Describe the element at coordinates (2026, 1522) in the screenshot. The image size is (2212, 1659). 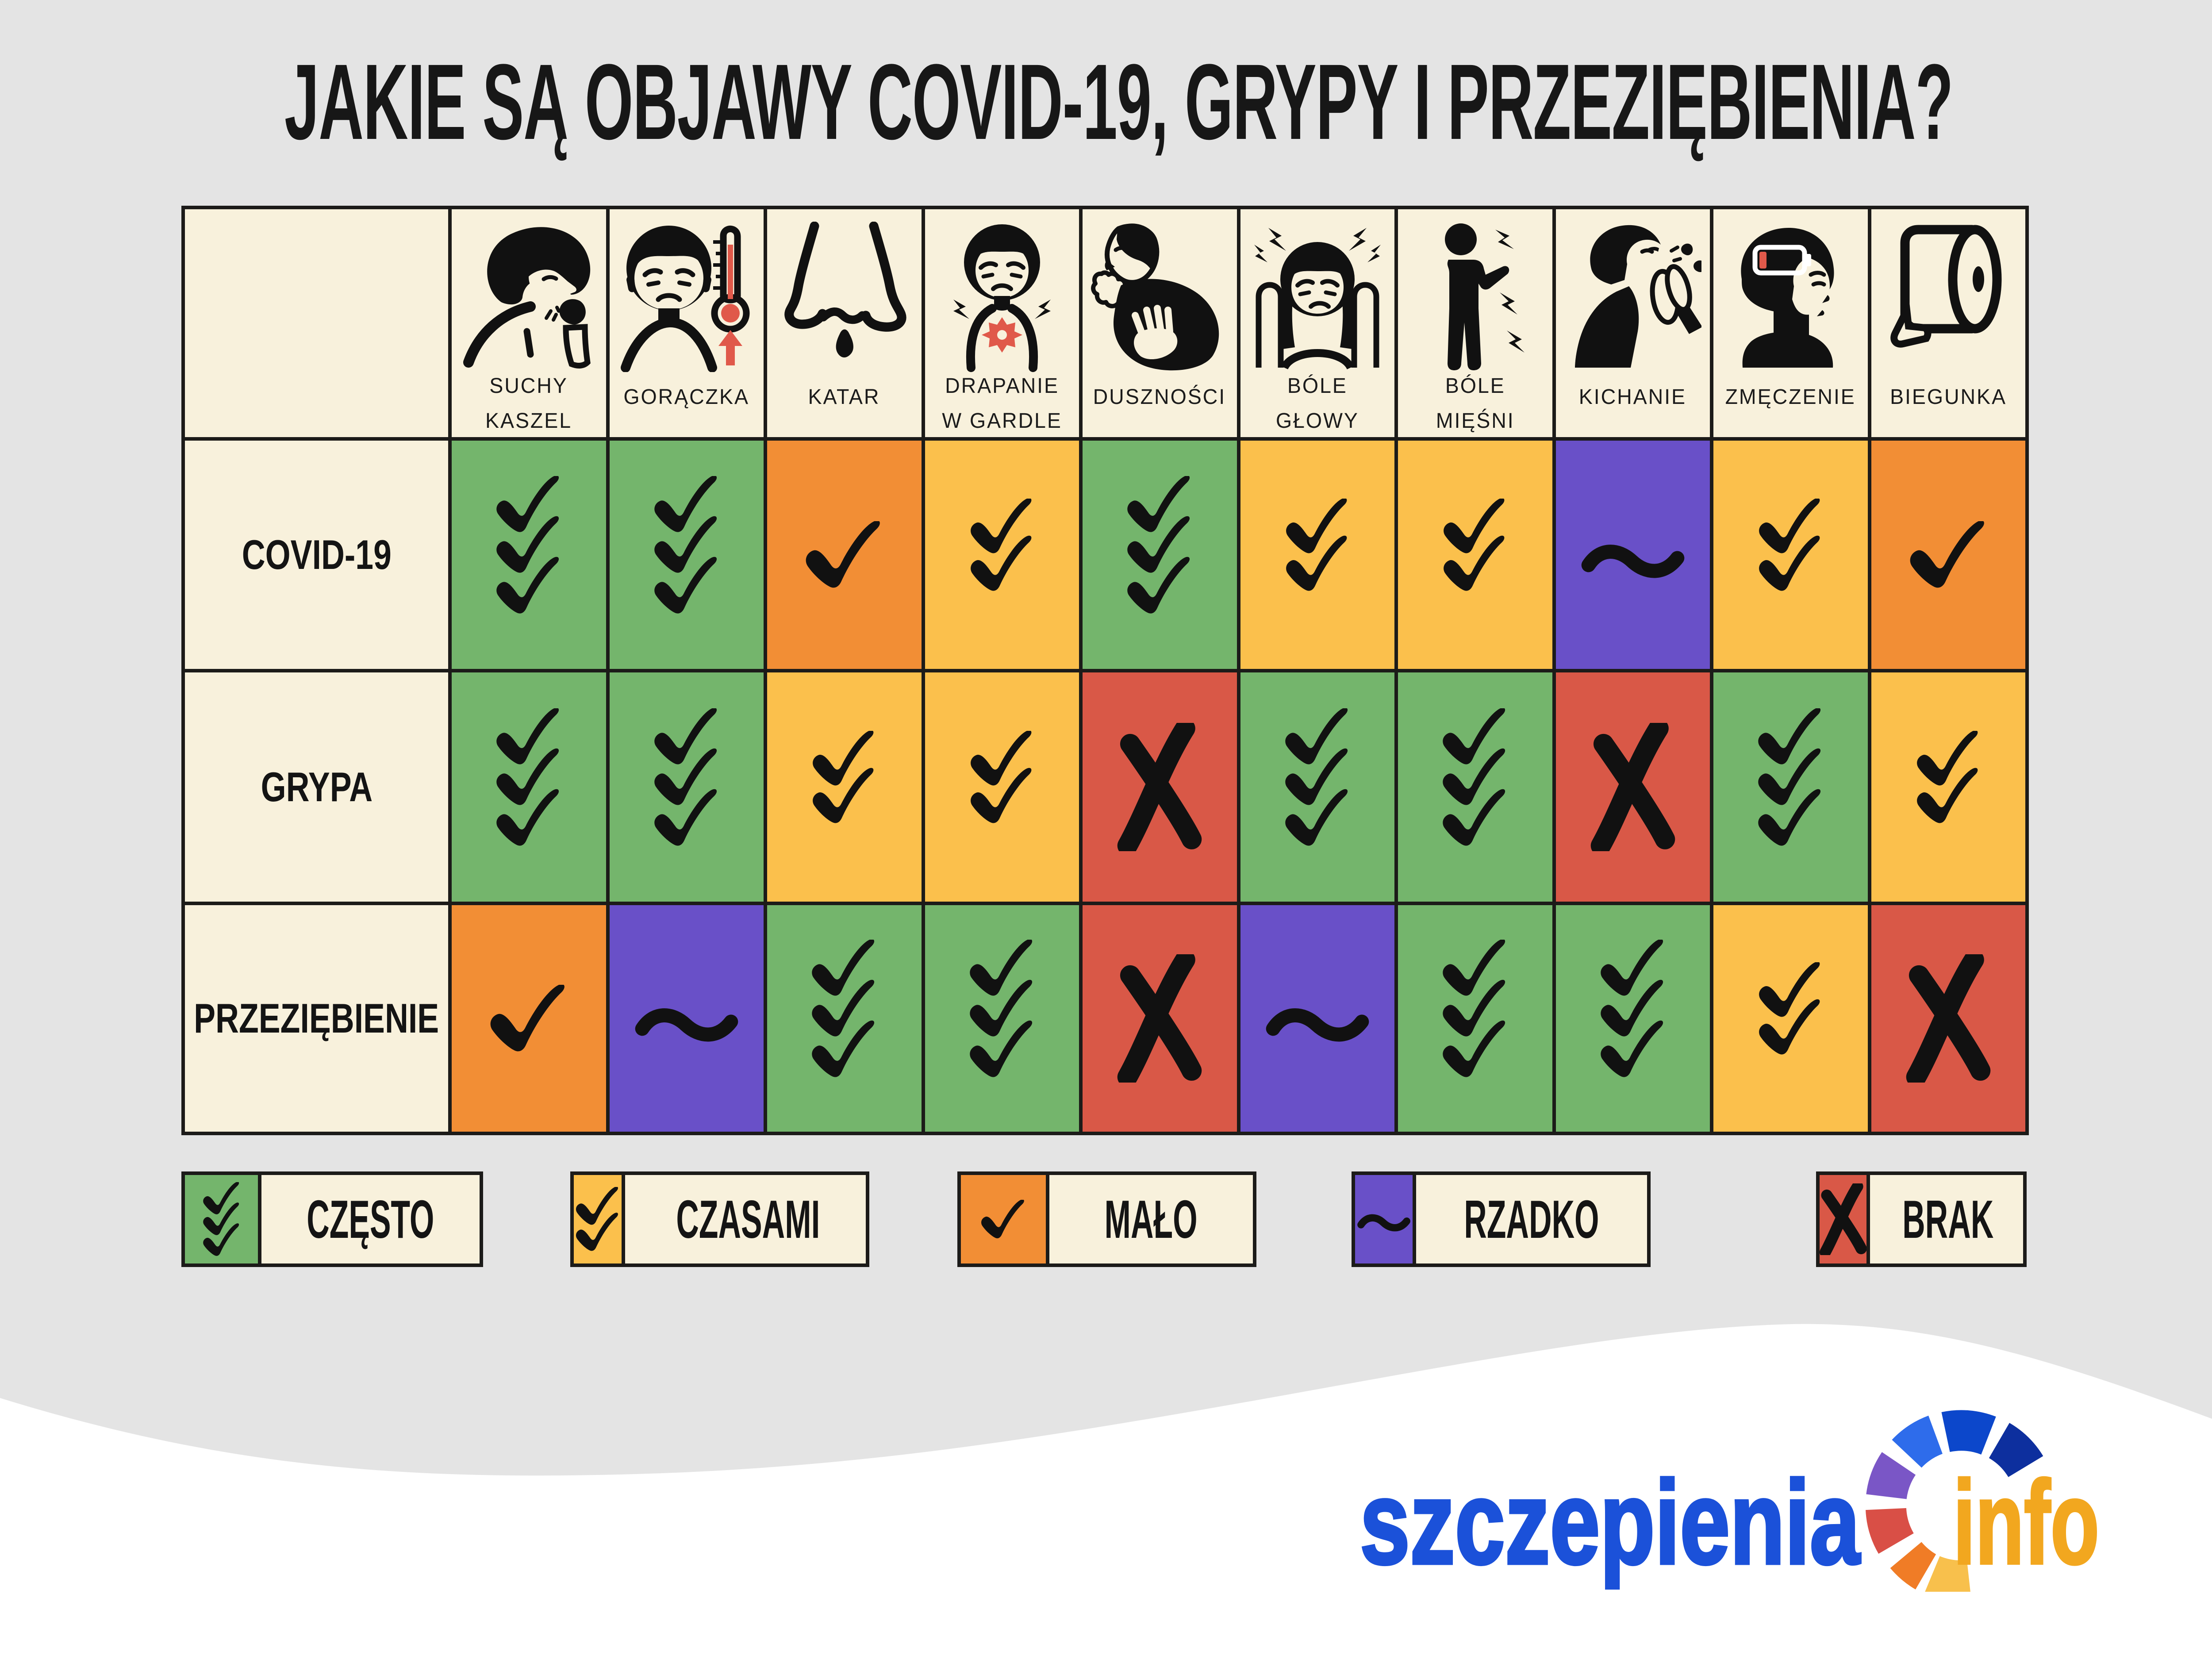
I see `svg-text: info` at that location.